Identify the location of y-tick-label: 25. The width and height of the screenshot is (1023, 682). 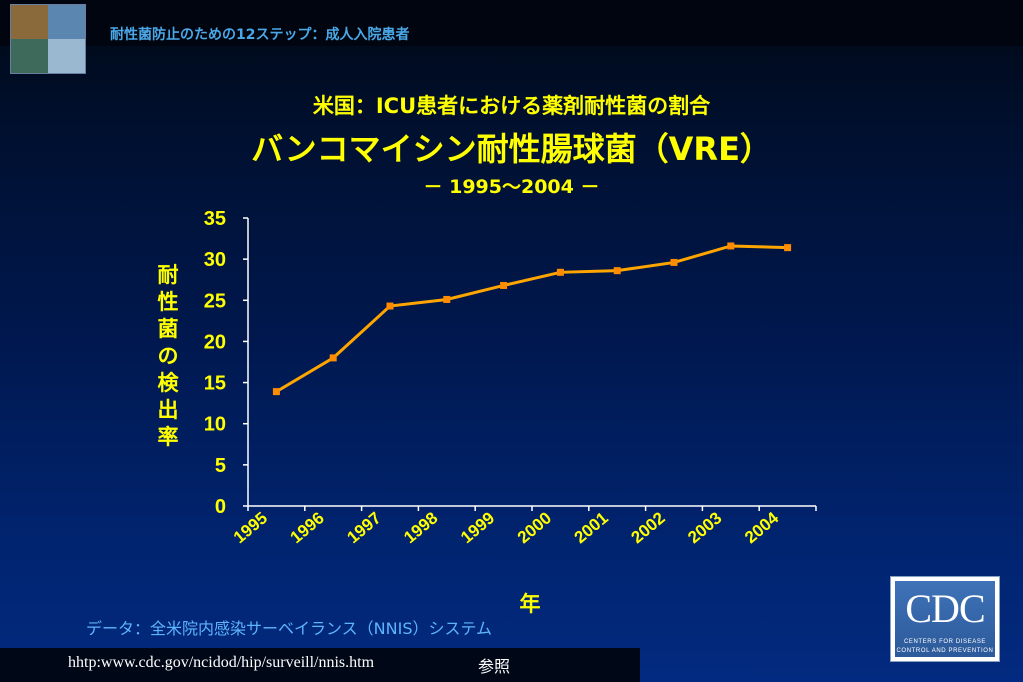
(215, 301).